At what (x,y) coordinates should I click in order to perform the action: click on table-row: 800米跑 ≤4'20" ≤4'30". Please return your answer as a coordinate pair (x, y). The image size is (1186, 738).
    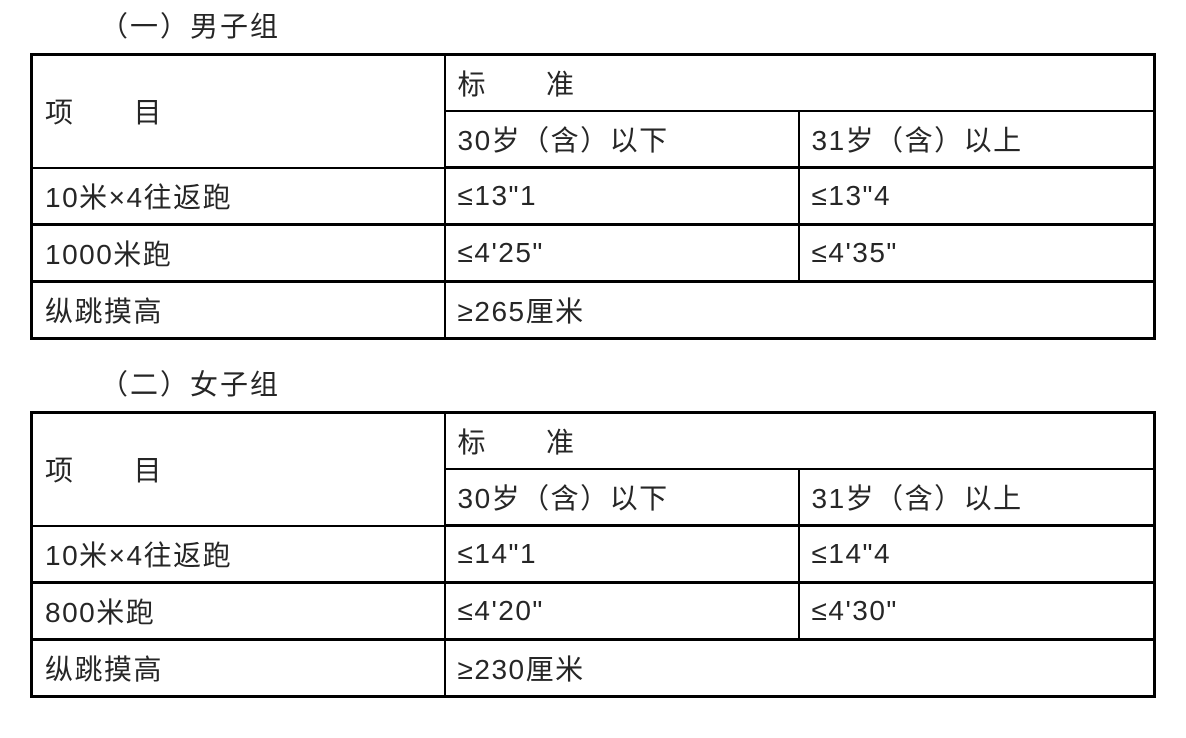
    Looking at the image, I should click on (593, 611).